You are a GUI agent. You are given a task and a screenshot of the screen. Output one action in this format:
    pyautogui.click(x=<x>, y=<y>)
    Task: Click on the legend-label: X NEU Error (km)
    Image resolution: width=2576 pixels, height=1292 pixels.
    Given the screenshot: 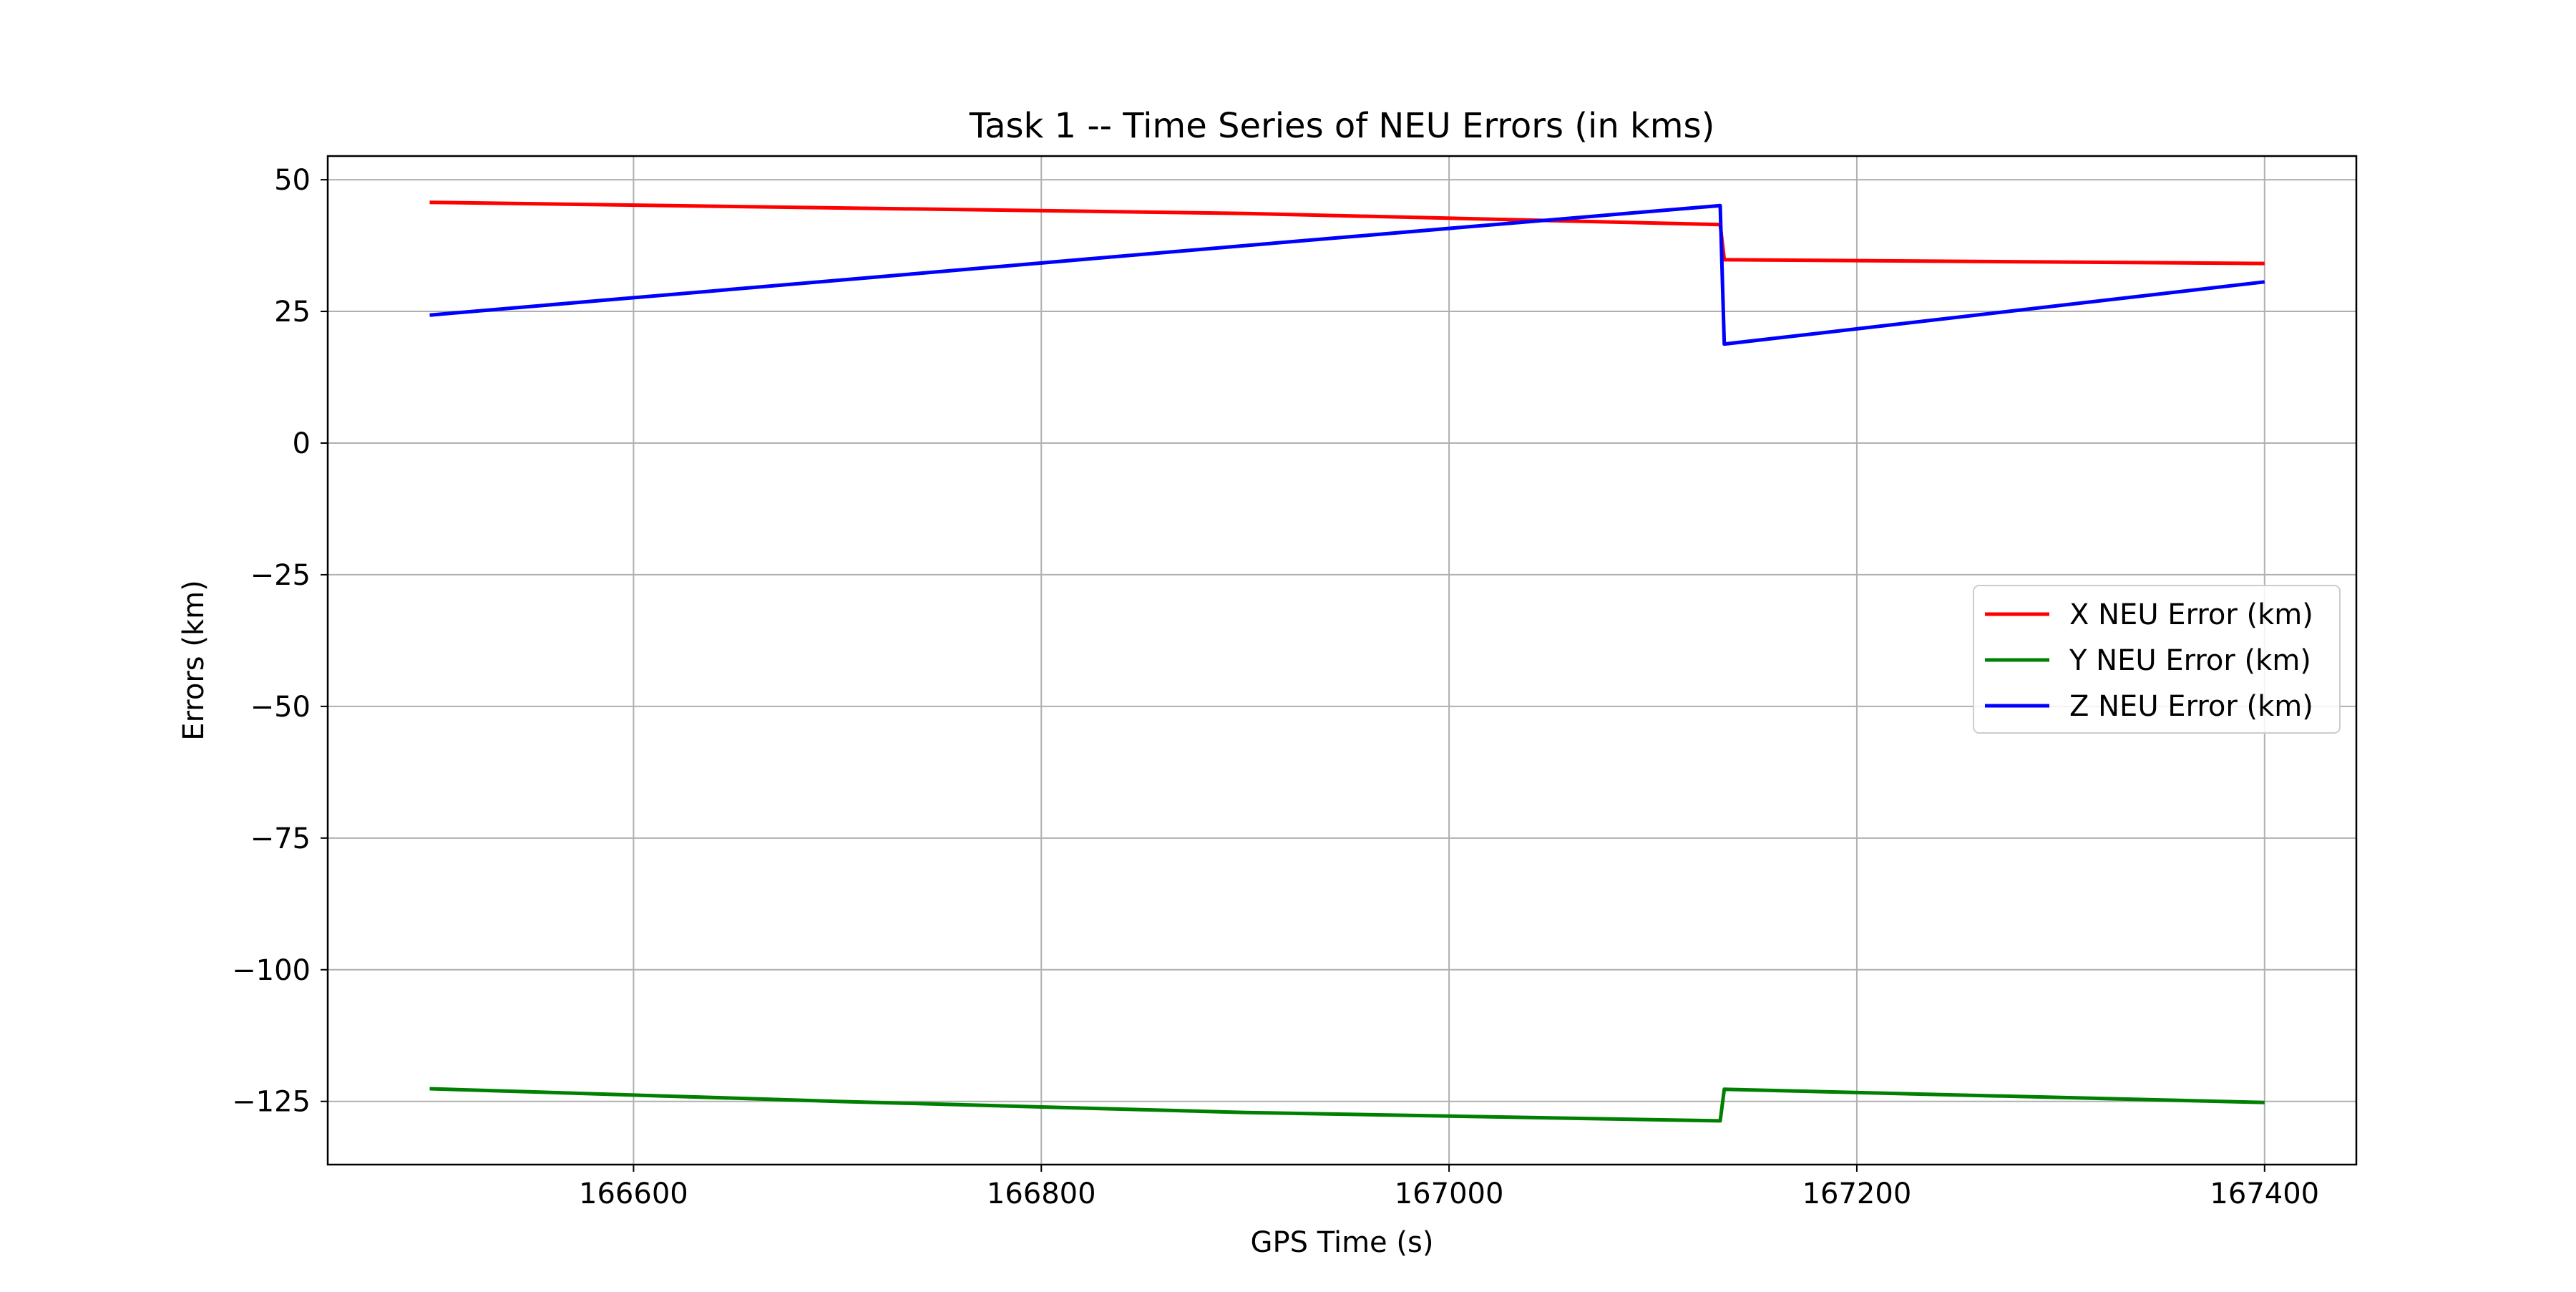 What is the action you would take?
    pyautogui.click(x=2191, y=614)
    